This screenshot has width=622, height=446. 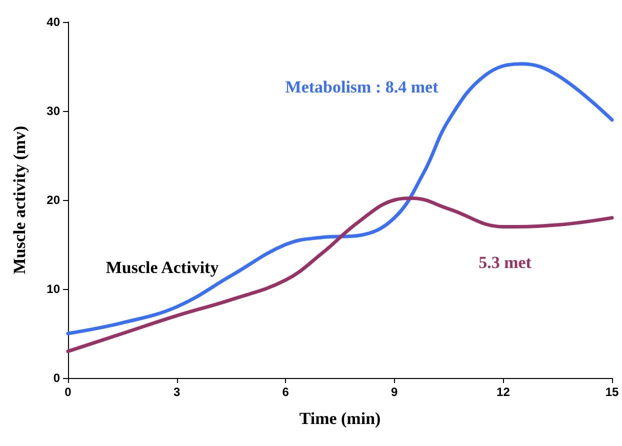 What do you see at coordinates (176, 392) in the screenshot?
I see `x-tick-label: 3` at bounding box center [176, 392].